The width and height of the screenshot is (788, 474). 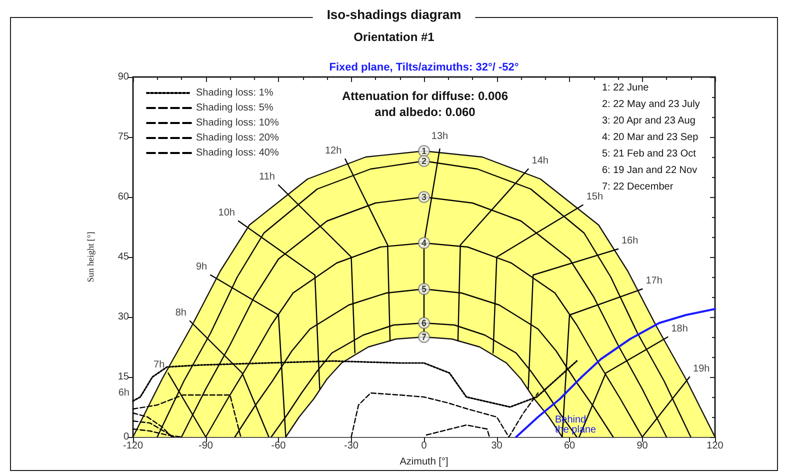 I want to click on annotation: 6, so click(x=424, y=323).